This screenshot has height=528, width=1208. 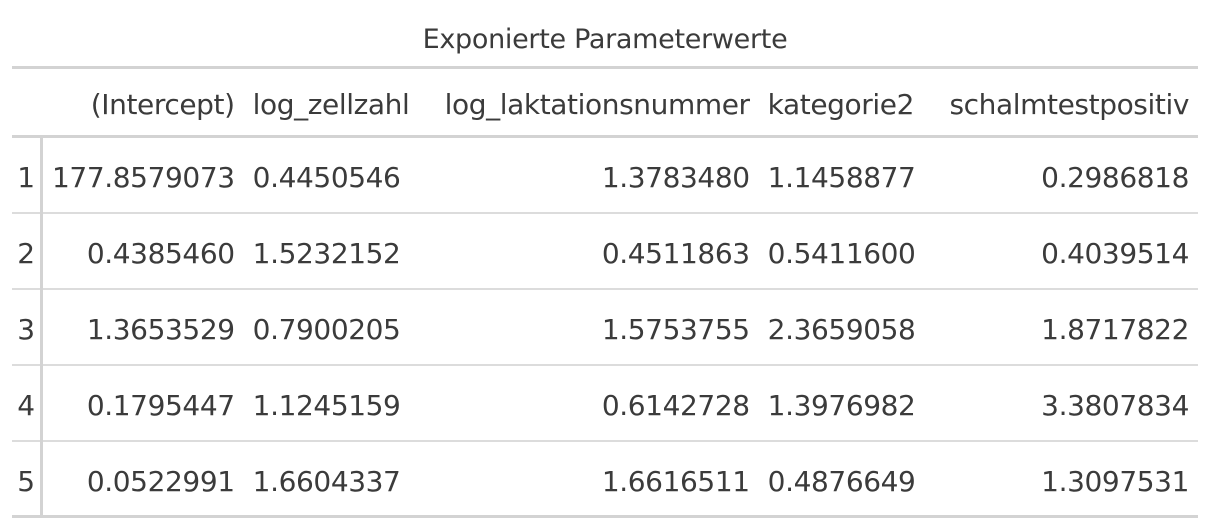 I want to click on cell-intercept: 1.3653529, so click(x=160, y=329).